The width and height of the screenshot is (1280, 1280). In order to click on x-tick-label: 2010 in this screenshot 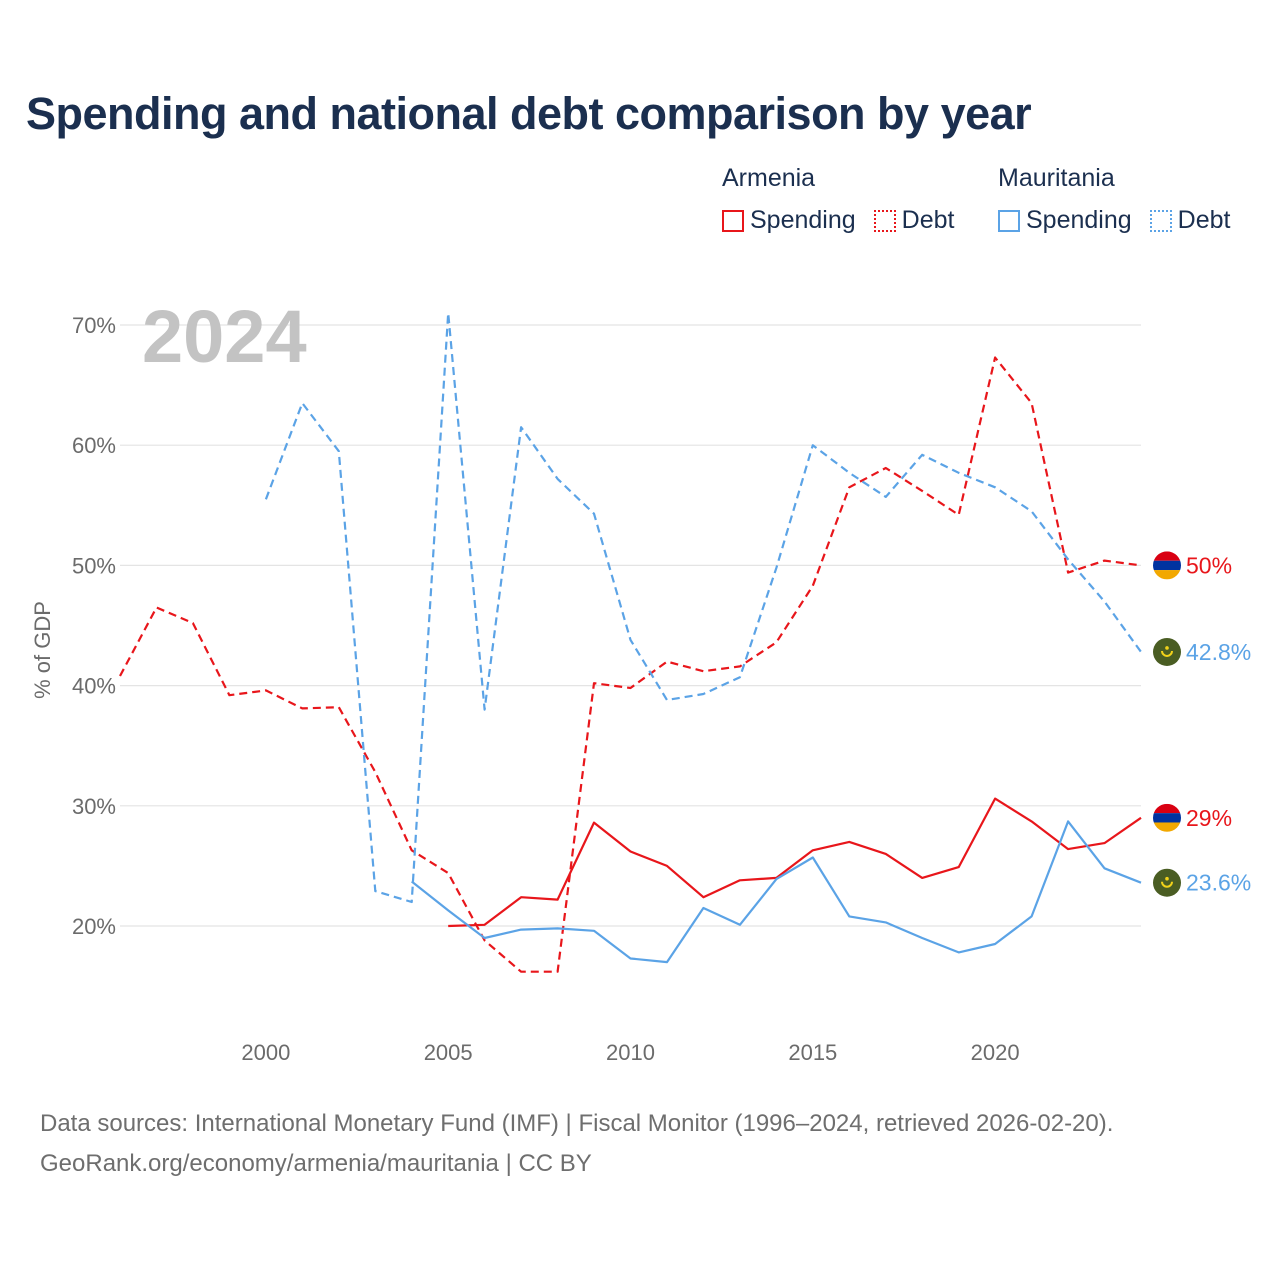, I will do `click(630, 1052)`.